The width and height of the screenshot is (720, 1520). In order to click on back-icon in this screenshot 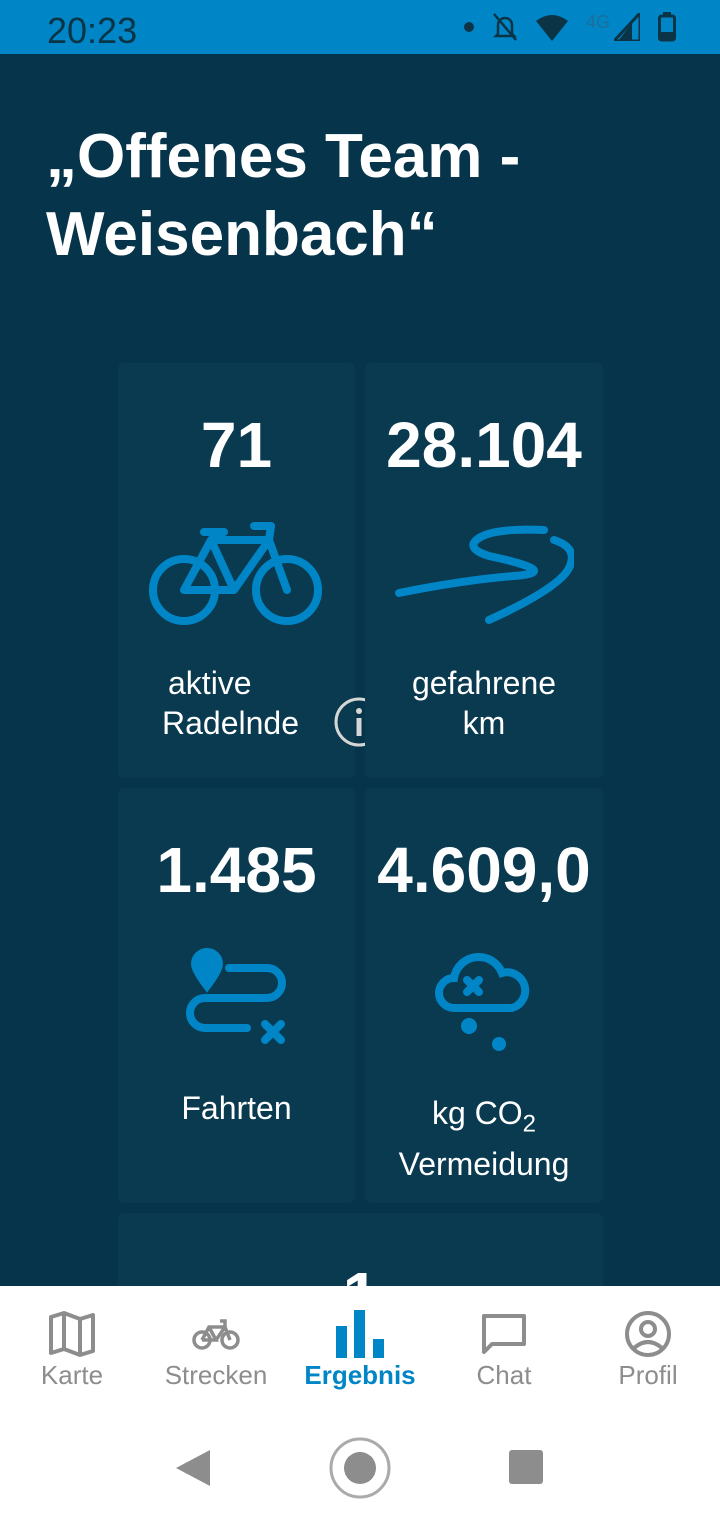, I will do `click(193, 1468)`.